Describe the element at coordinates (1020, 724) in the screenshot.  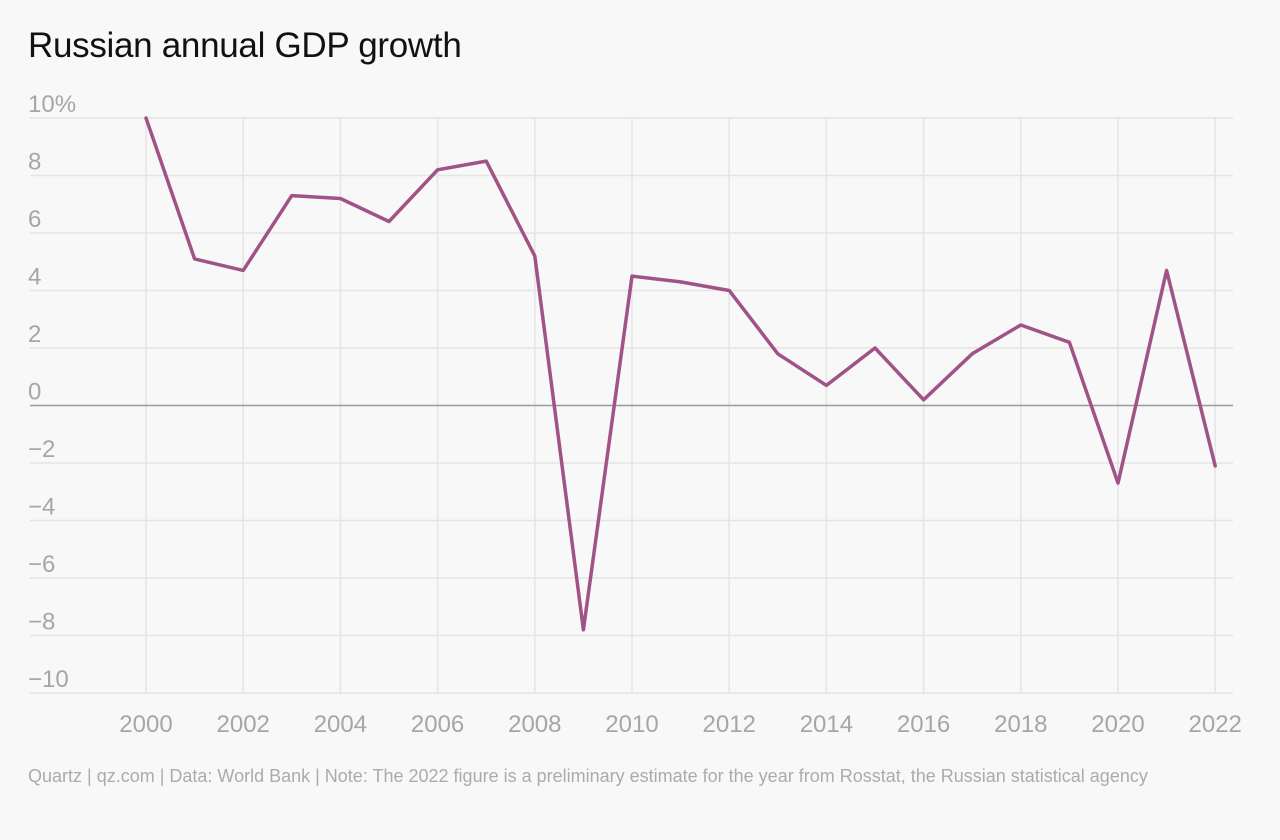
I see `x-tick-label: 2018` at that location.